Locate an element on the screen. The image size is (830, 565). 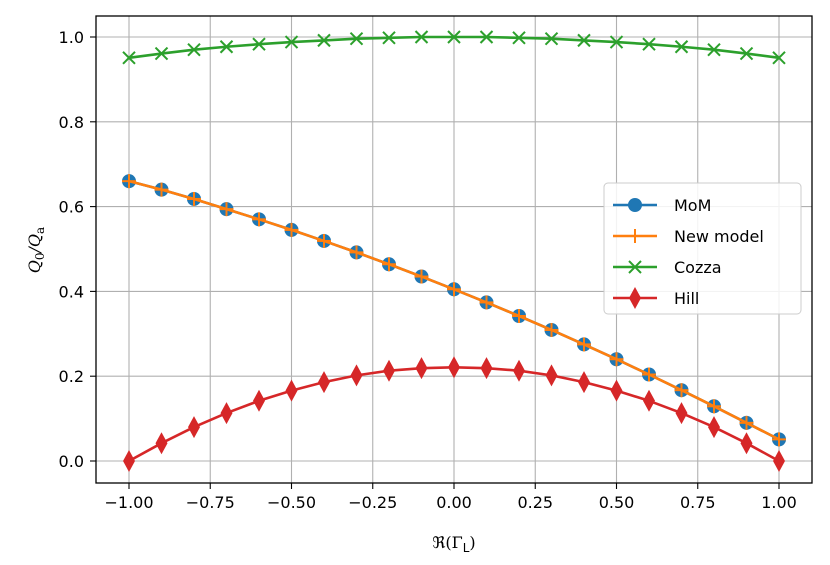
x-tick-label: 0.25 is located at coordinates (535, 502).